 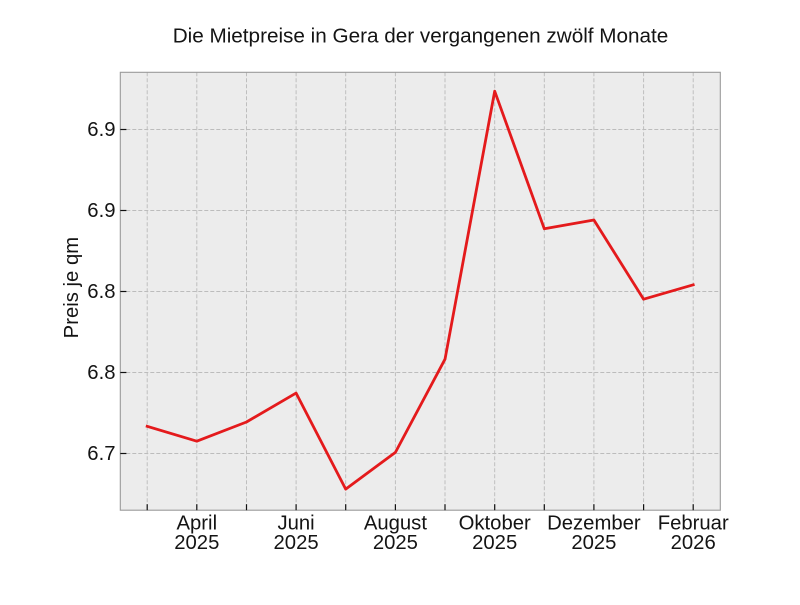 I want to click on svg-text: Preis je qm, so click(x=72, y=287).